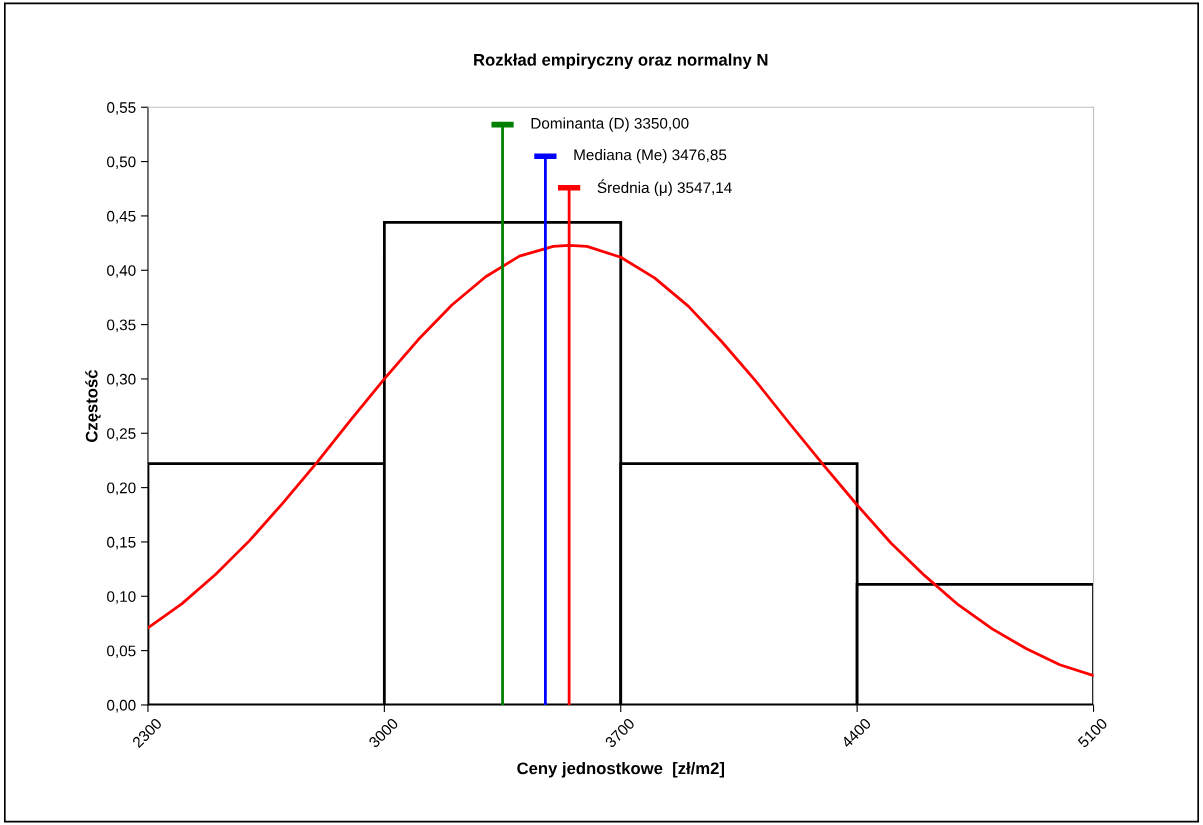  What do you see at coordinates (621, 769) in the screenshot?
I see `x-axis-title: Ceny jednostkowe [zł/m2]` at bounding box center [621, 769].